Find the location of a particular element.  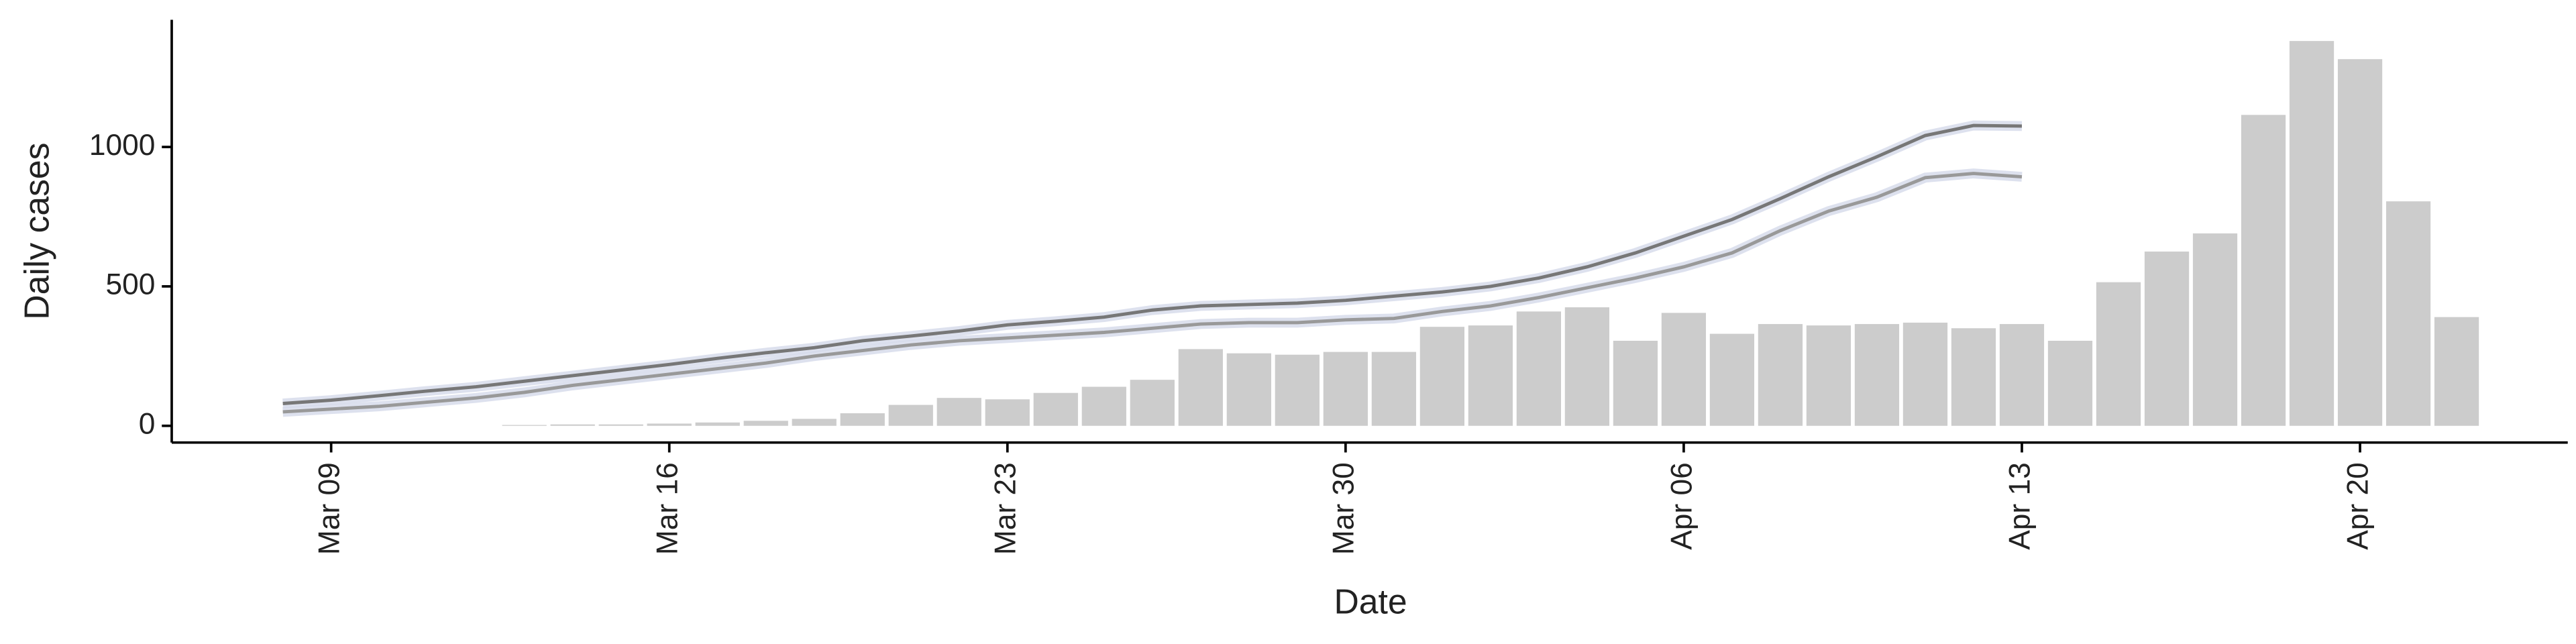

y-axis-label: Daily cases is located at coordinates (36, 230).